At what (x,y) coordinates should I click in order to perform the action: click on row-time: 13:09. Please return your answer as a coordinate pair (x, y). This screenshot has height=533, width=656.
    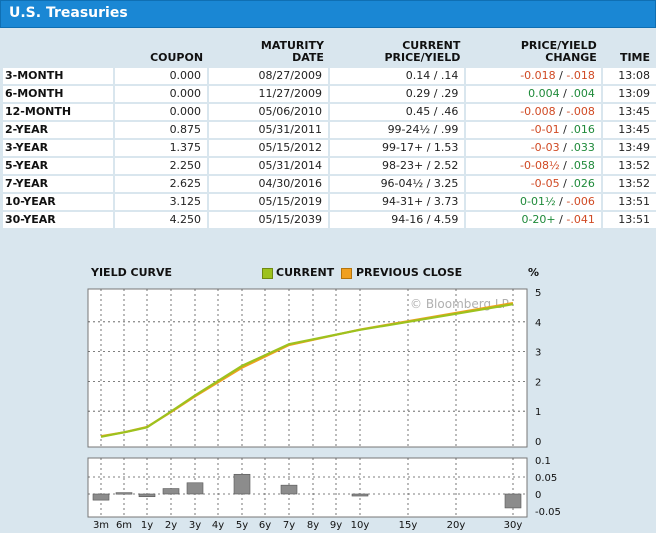
    Looking at the image, I should click on (629, 94).